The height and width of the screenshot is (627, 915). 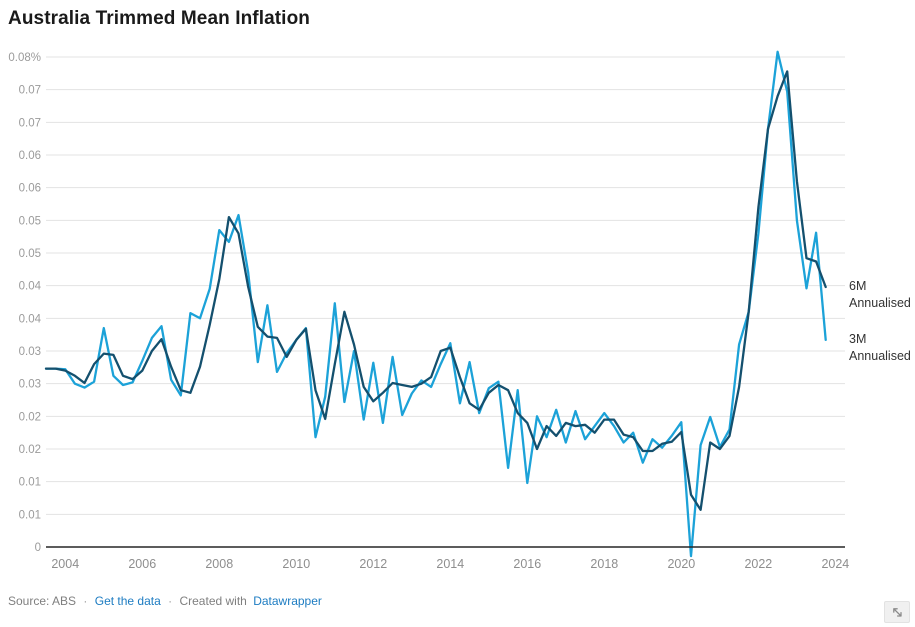 I want to click on source-text: Source: ABS, so click(x=42, y=601).